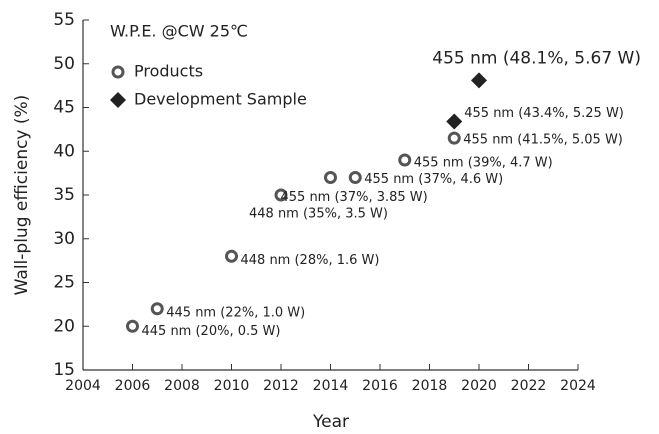 The image size is (659, 434). I want to click on legend-title: W.P.E. @CW 25℃, so click(179, 31).